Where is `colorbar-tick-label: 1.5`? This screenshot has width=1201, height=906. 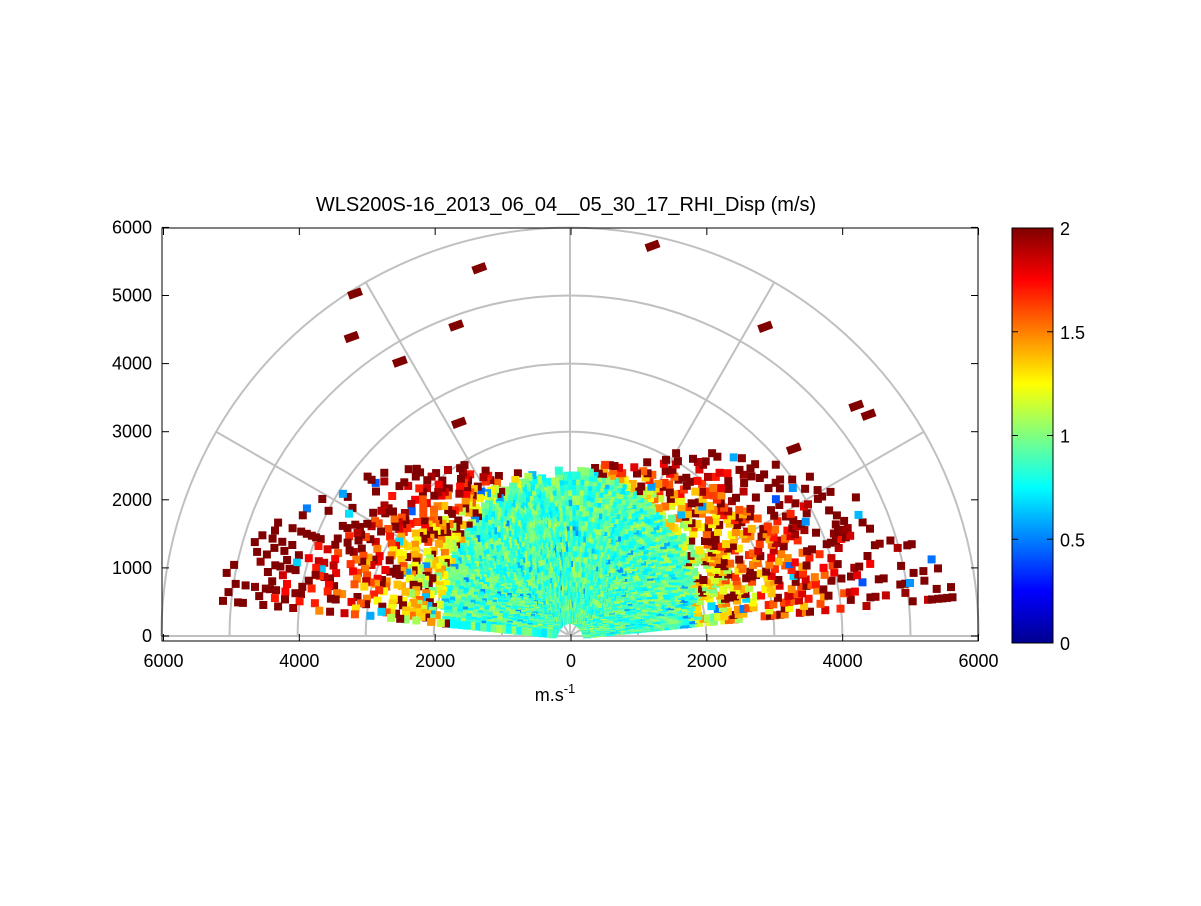
colorbar-tick-label: 1.5 is located at coordinates (1072, 333).